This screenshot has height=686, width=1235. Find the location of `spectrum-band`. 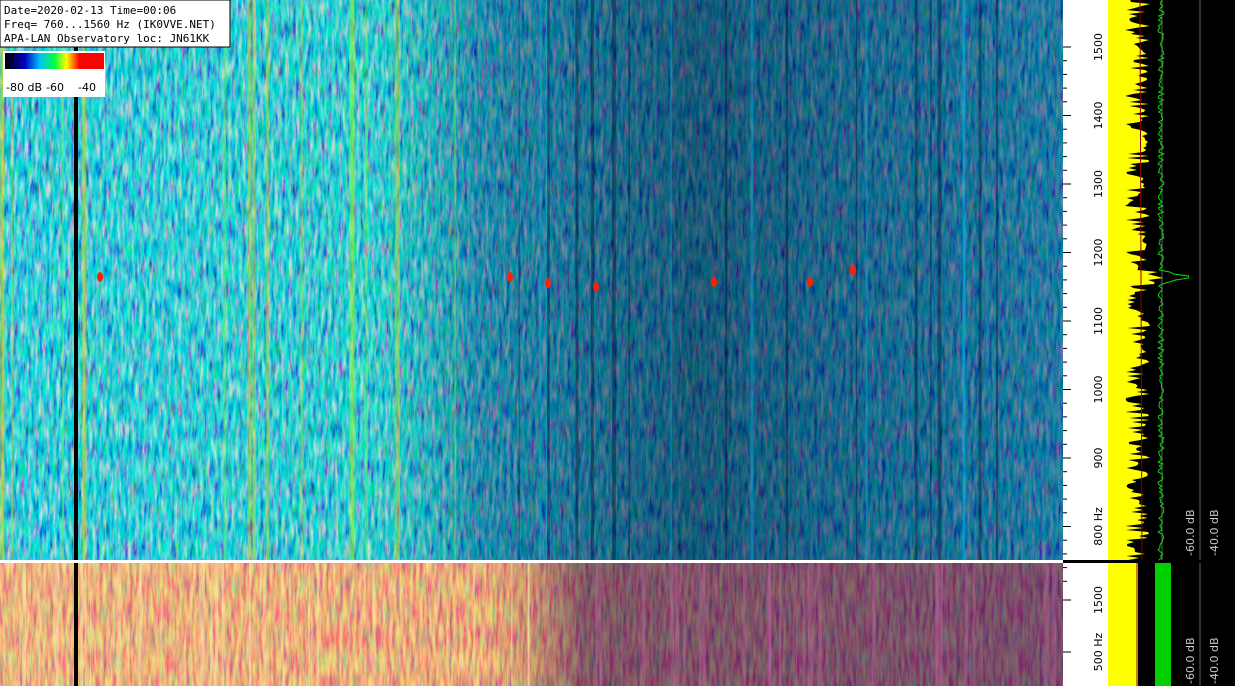

spectrum-band is located at coordinates (1163, 624).